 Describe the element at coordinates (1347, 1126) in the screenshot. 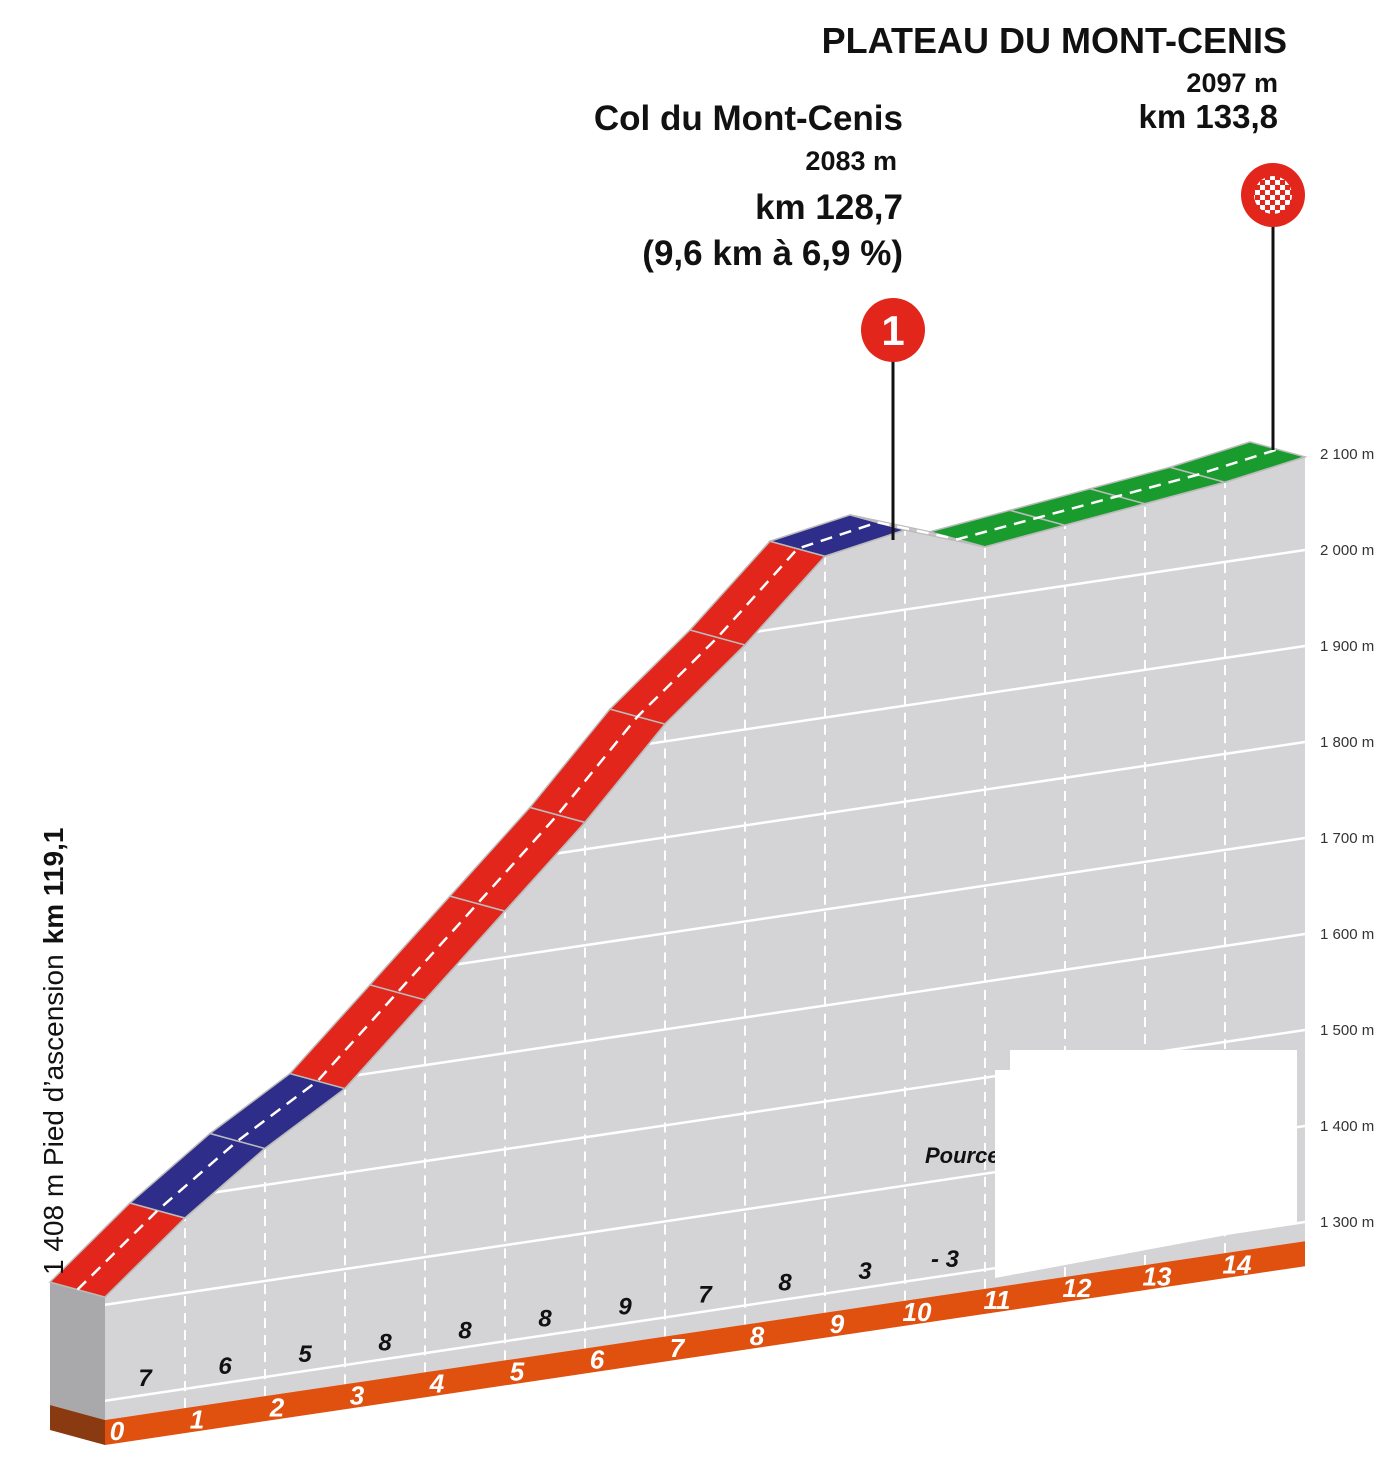

I see `y-tick-label: 1 400 m` at that location.